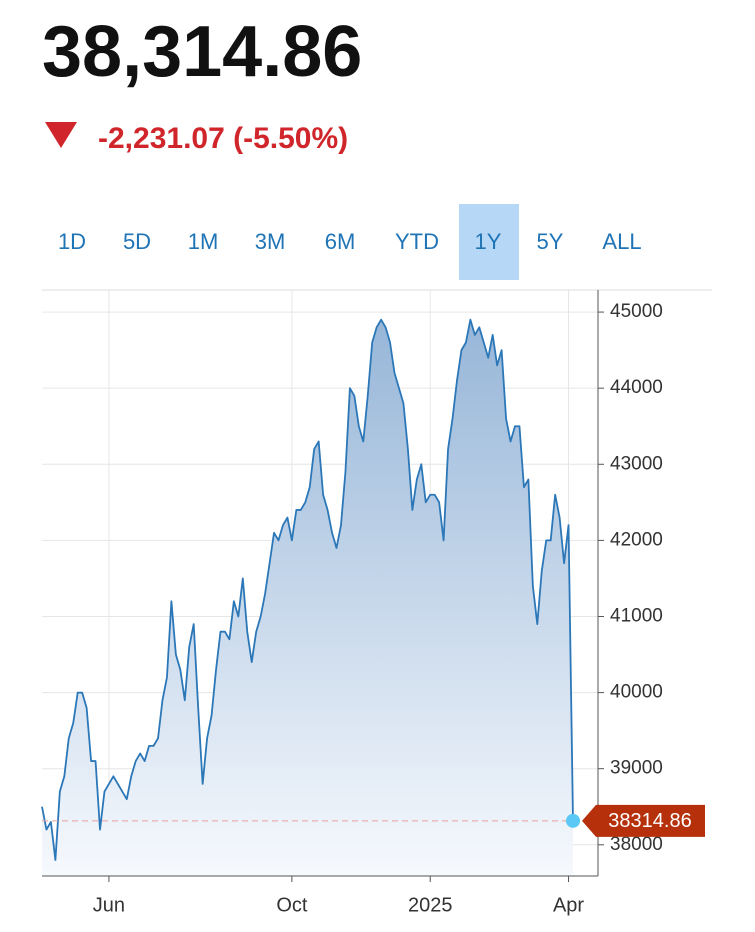 Image resolution: width=755 pixels, height=932 pixels. I want to click on tab: 5Y, so click(550, 241).